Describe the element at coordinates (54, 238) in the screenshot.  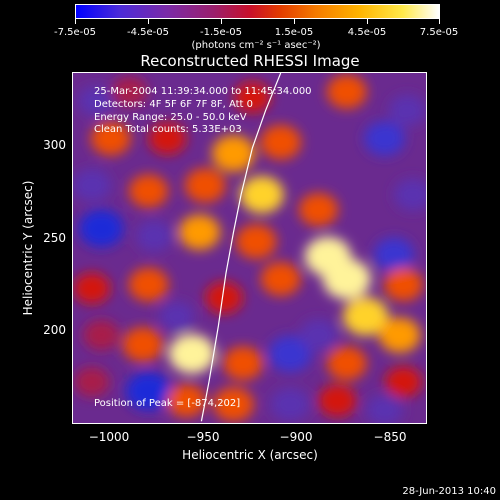
I see `y-tick-label: 250` at that location.